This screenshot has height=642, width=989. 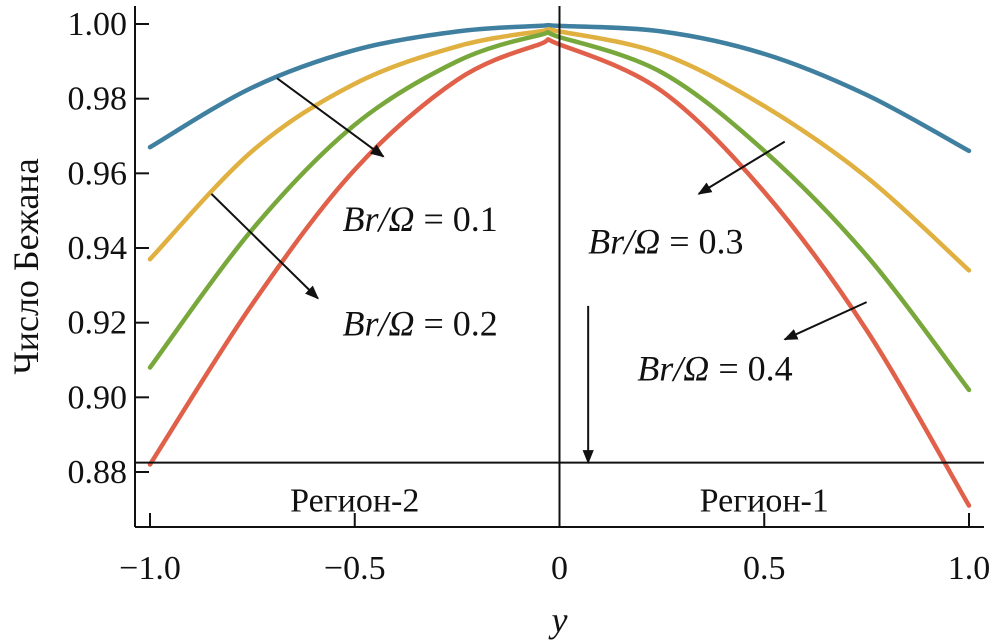 What do you see at coordinates (98, 248) in the screenshot?
I see `y-tick-label: 0.94` at bounding box center [98, 248].